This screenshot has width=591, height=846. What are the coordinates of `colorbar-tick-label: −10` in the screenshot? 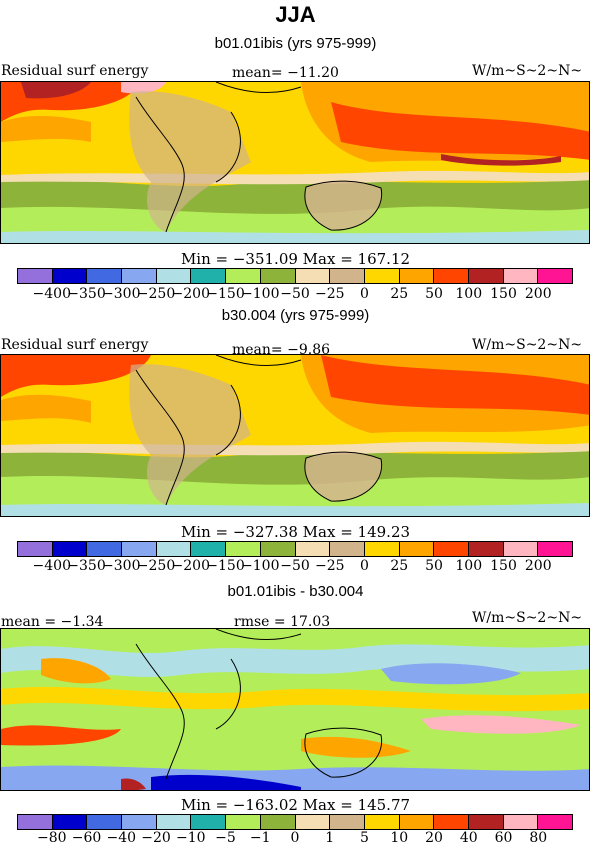 It's located at (190, 838).